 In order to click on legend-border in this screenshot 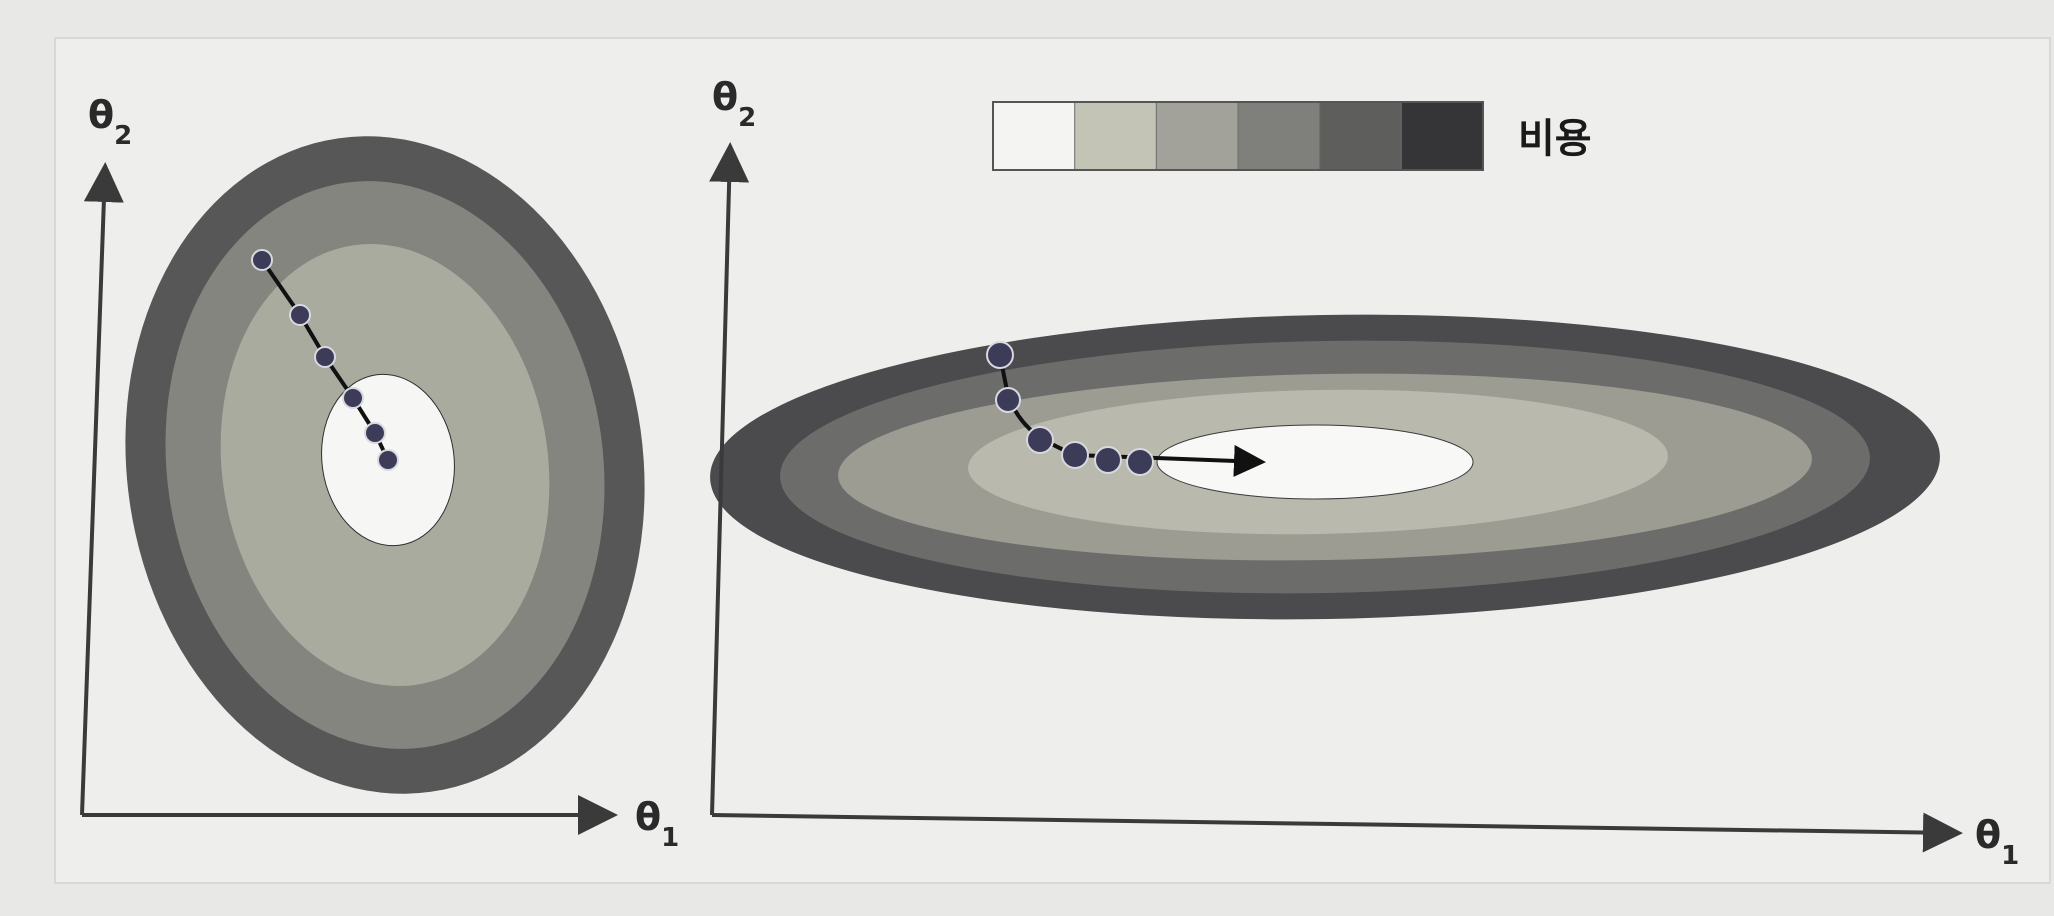, I will do `click(1238, 136)`.